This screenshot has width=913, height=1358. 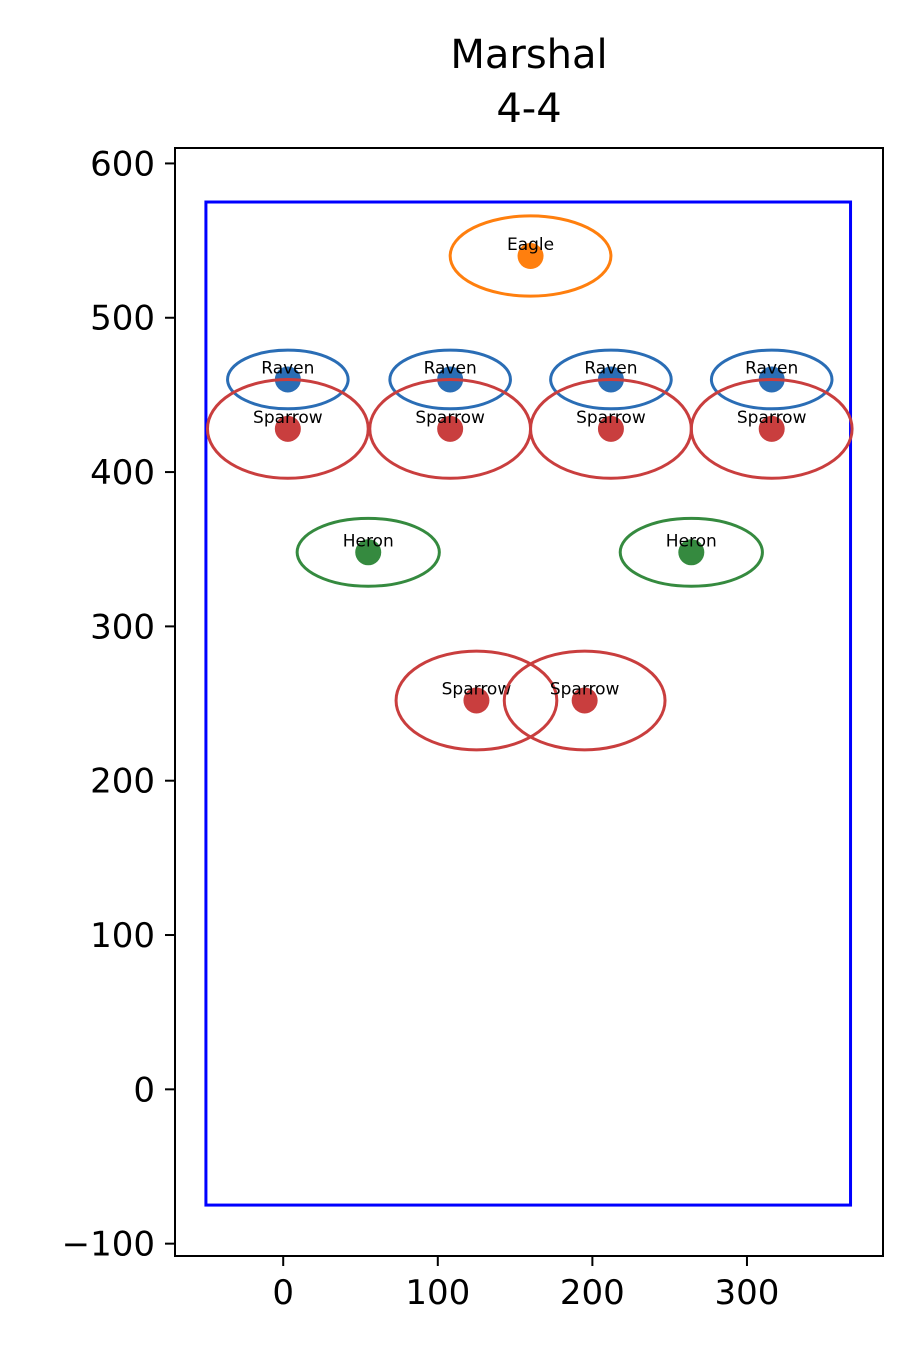 I want to click on x-tick-label-3: 300, so click(x=747, y=1293).